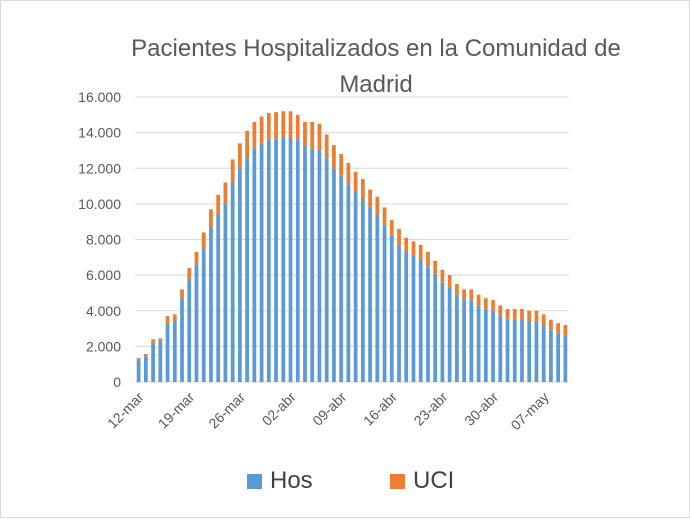 This screenshot has width=690, height=519. What do you see at coordinates (99, 97) in the screenshot?
I see `y-tick-label: 16.000` at bounding box center [99, 97].